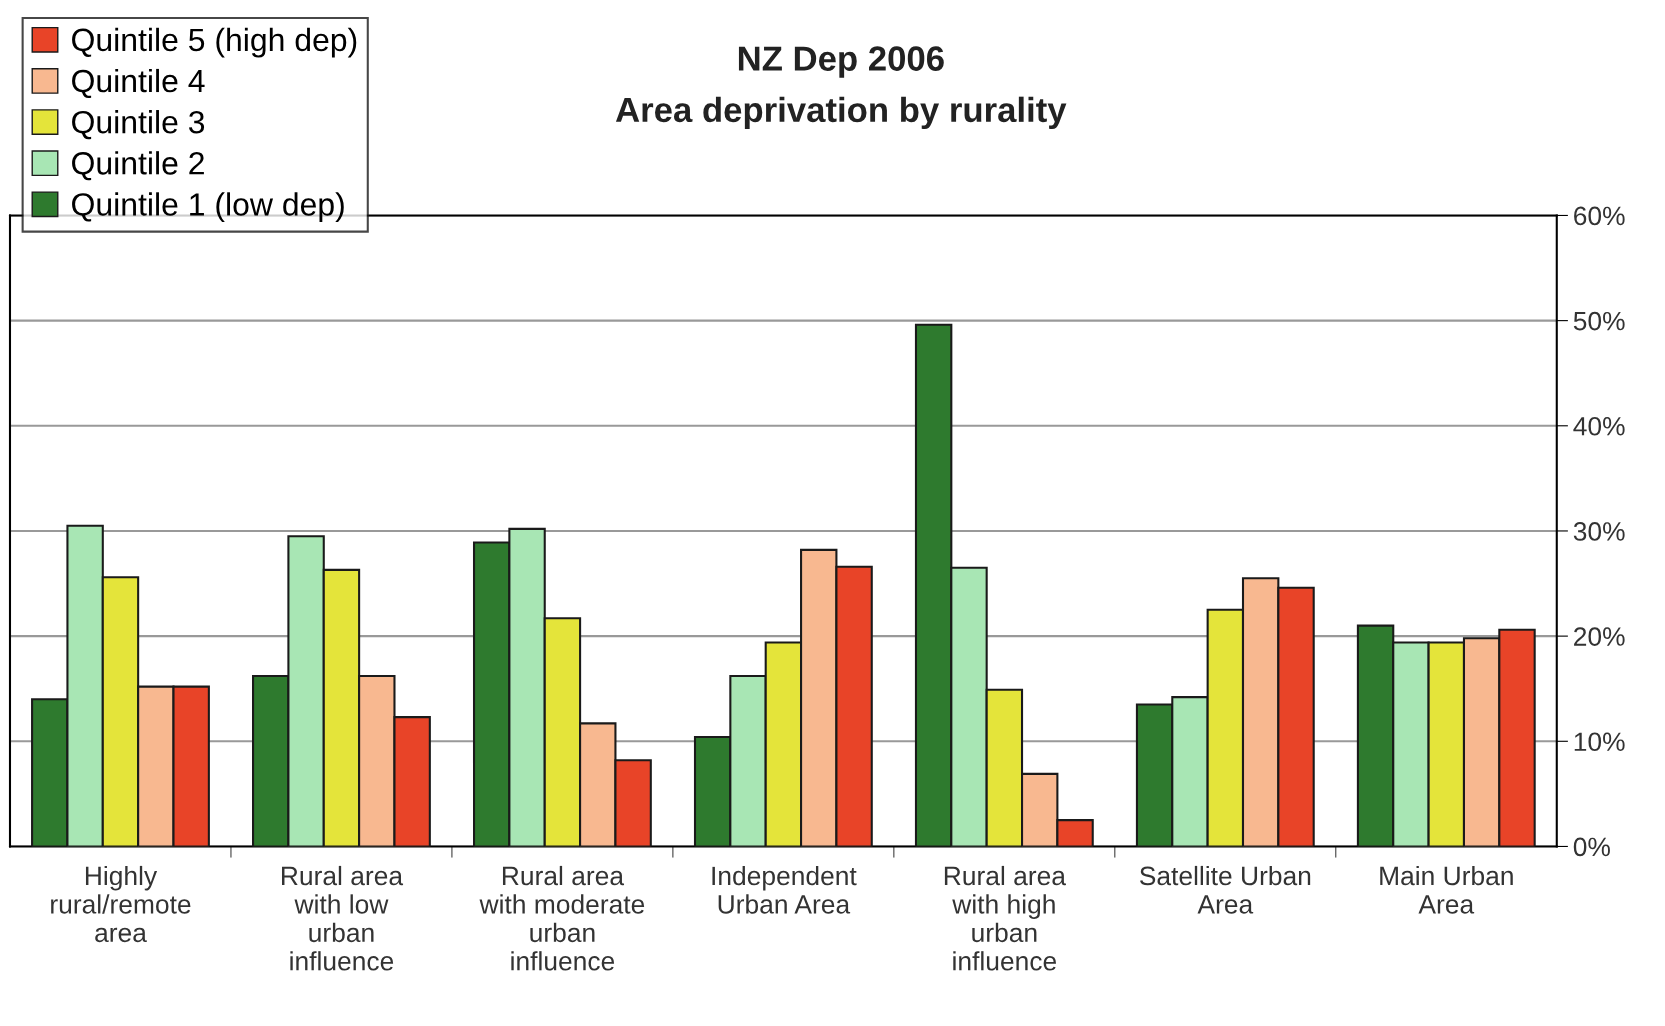 This screenshot has height=1026, width=1665. What do you see at coordinates (1225, 889) in the screenshot?
I see `x-tick-label: Satellite Urban Area` at bounding box center [1225, 889].